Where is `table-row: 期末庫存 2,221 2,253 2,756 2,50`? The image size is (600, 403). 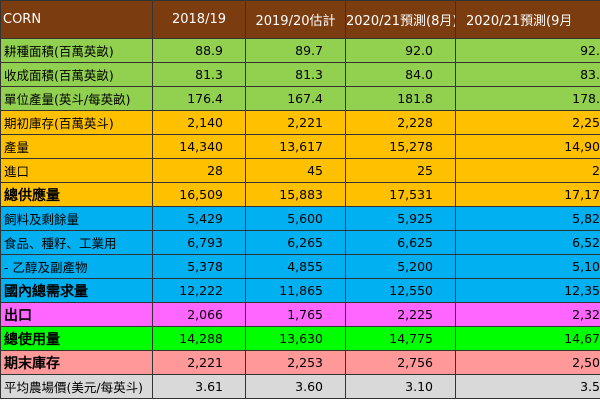 table-row: 期末庫存 2,221 2,253 2,756 2,50 is located at coordinates (300, 362).